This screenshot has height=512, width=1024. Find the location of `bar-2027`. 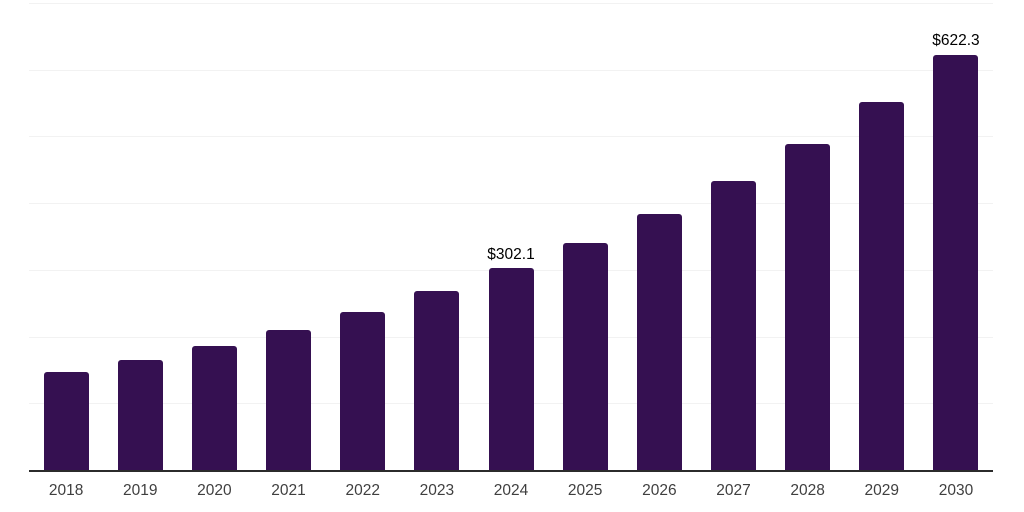

bar-2027 is located at coordinates (733, 325).